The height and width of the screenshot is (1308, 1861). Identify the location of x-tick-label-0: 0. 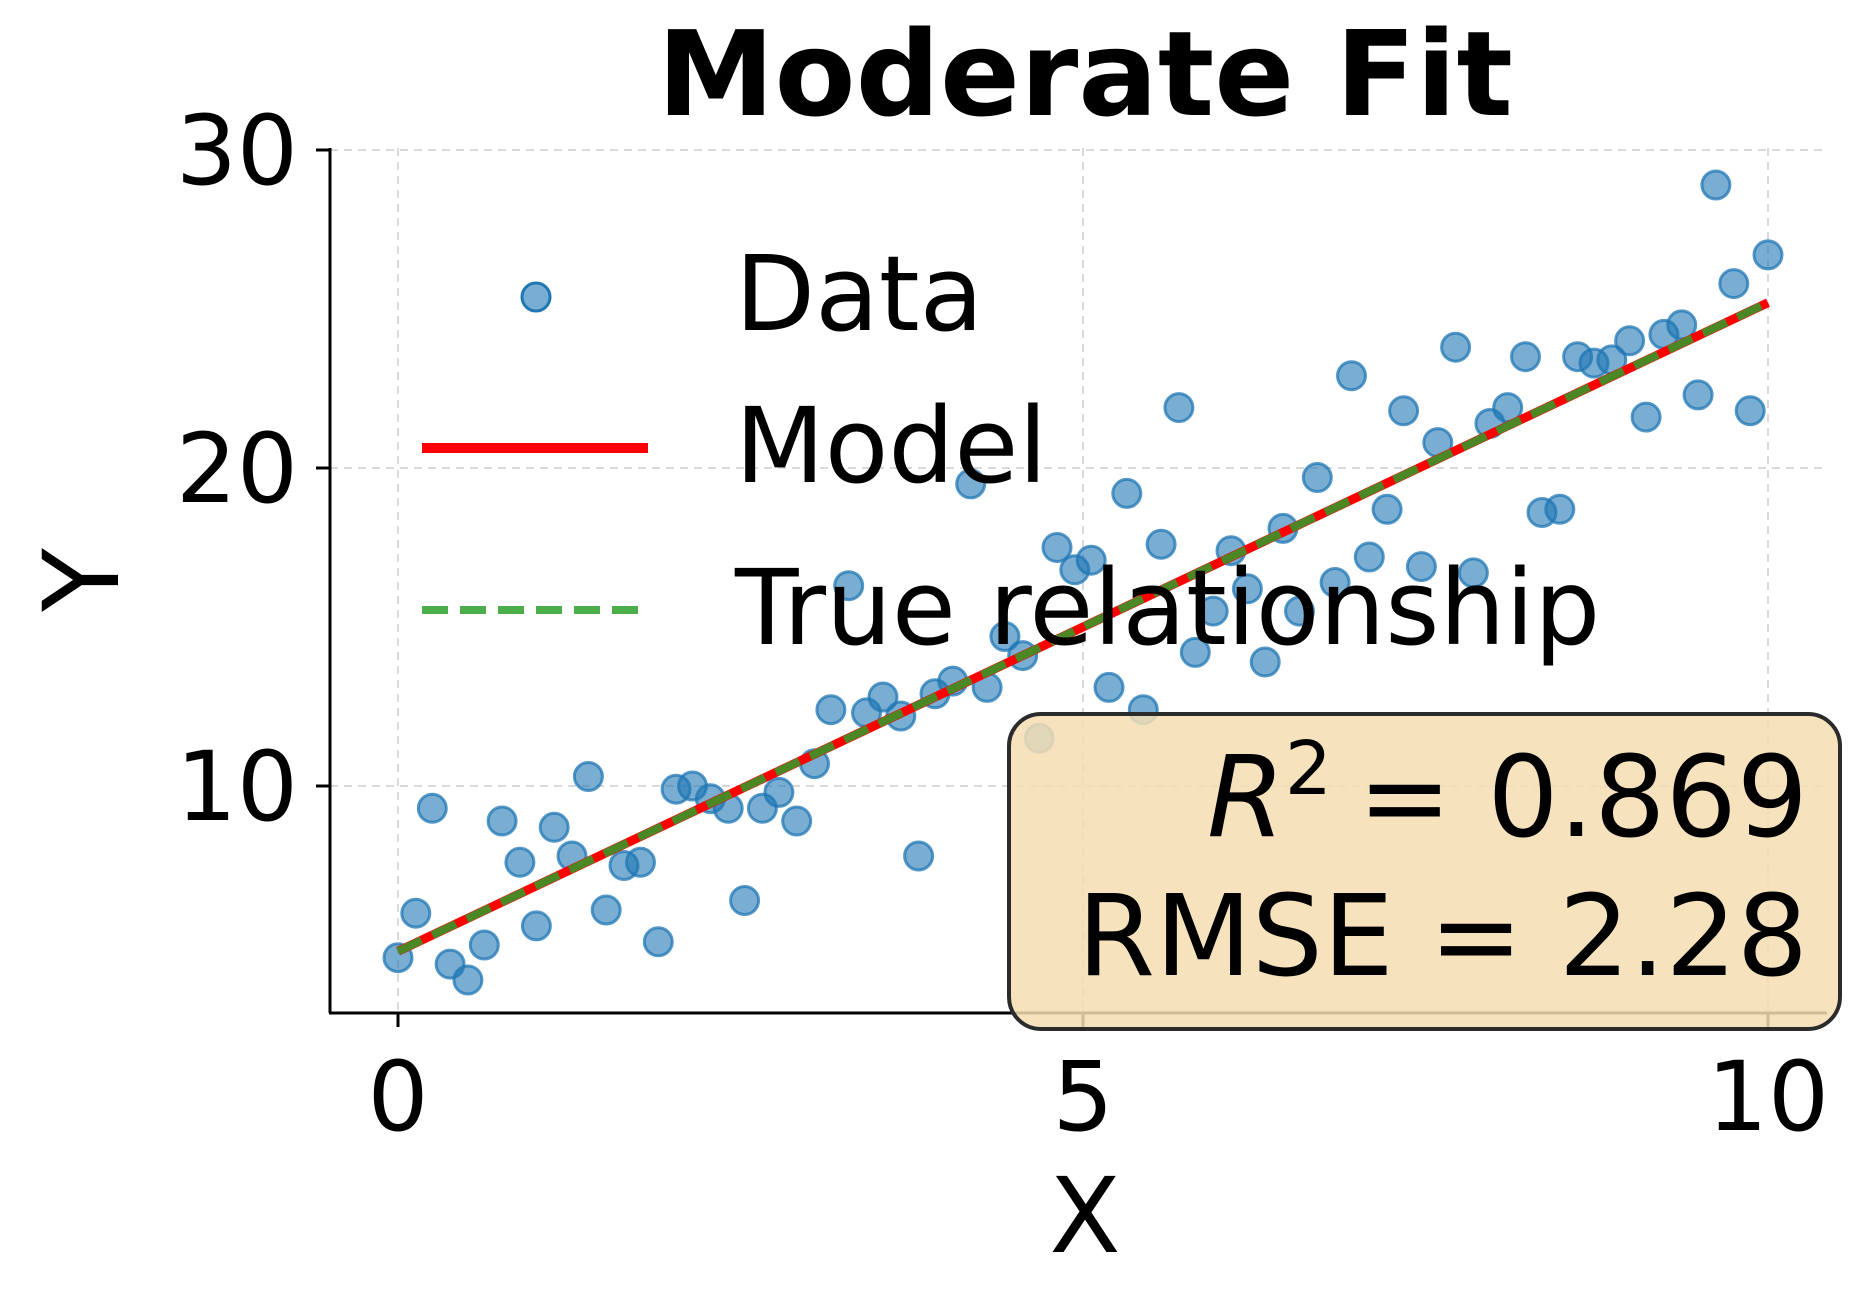
(397, 1097).